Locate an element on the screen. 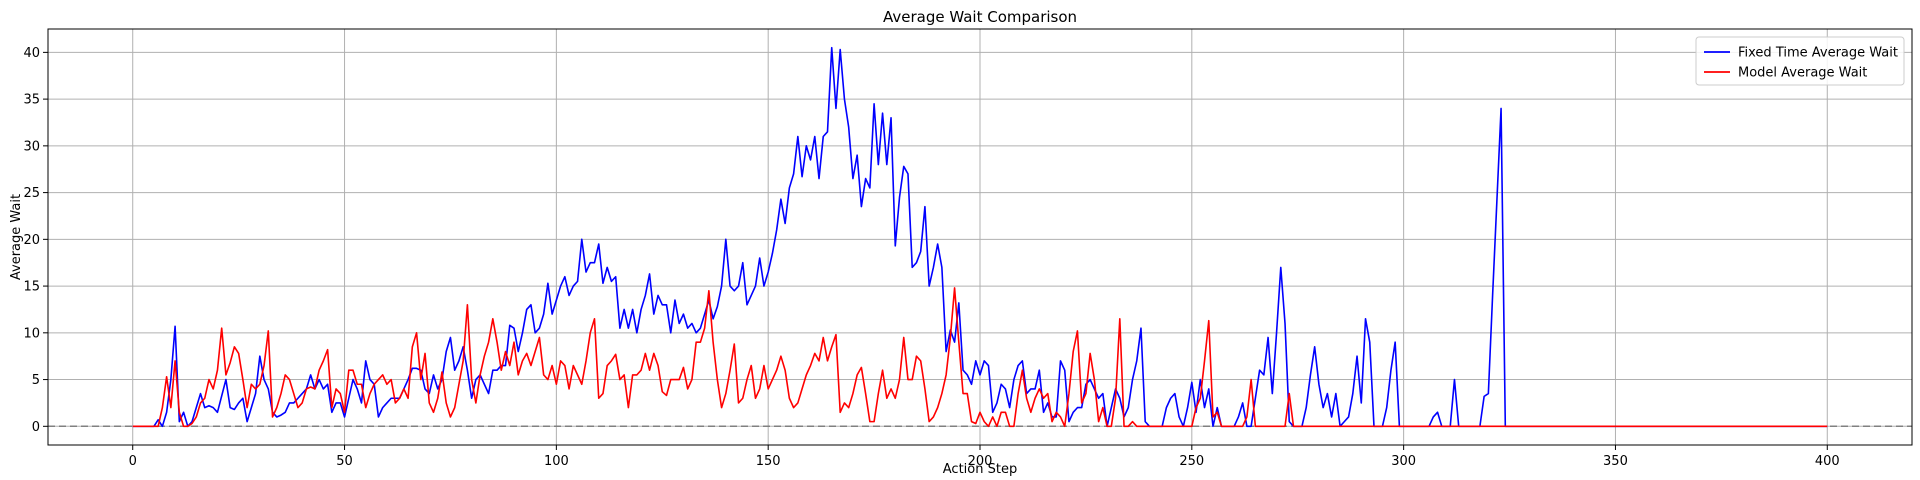 The height and width of the screenshot is (480, 1920). x-tick-label: 50 is located at coordinates (344, 461).